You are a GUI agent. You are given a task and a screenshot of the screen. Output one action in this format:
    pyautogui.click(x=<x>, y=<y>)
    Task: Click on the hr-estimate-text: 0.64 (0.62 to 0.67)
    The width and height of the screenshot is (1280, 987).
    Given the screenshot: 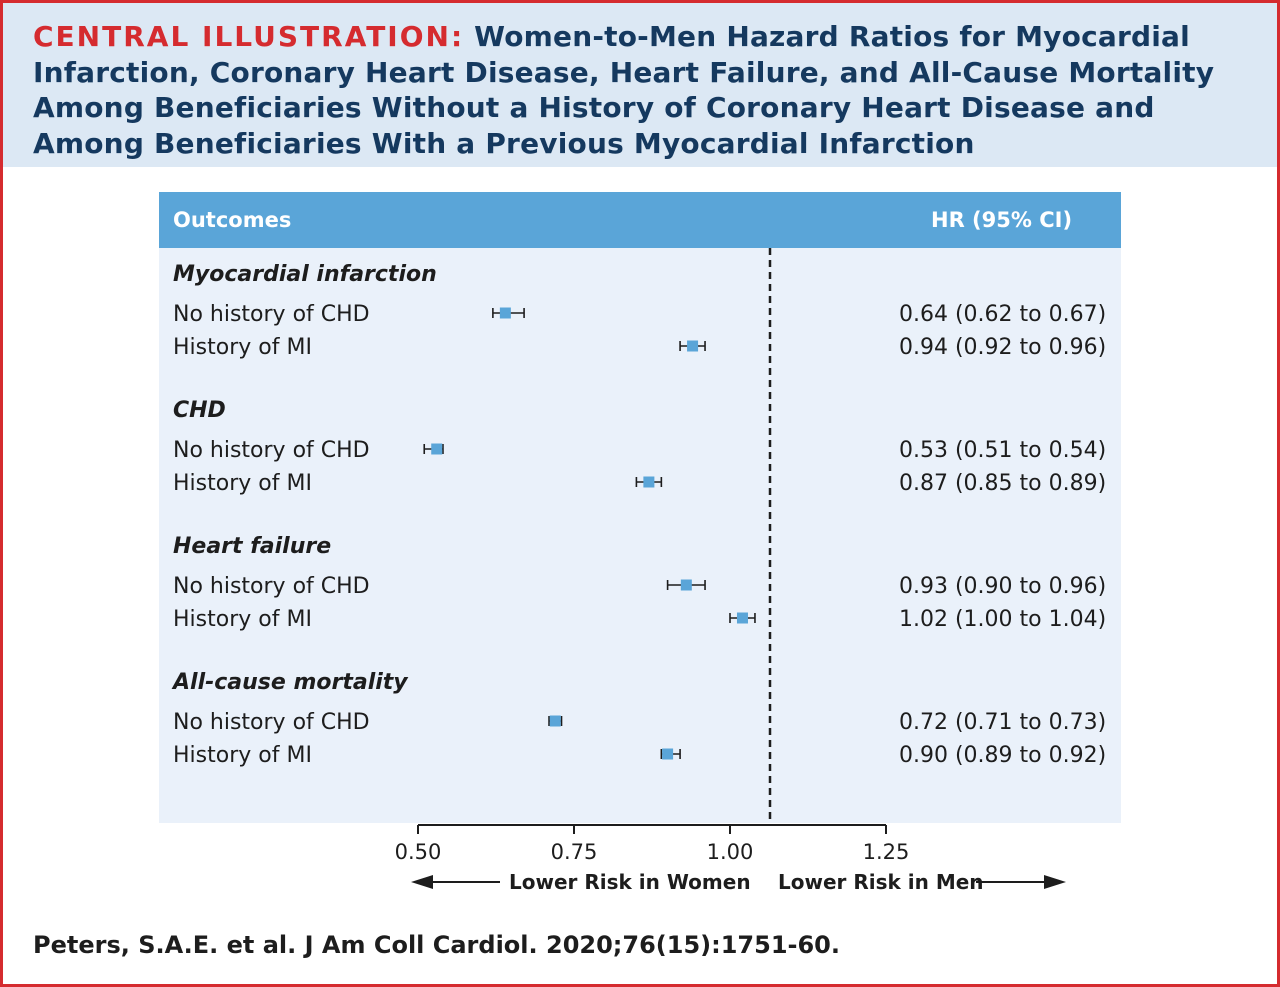 What is the action you would take?
    pyautogui.click(x=1002, y=314)
    